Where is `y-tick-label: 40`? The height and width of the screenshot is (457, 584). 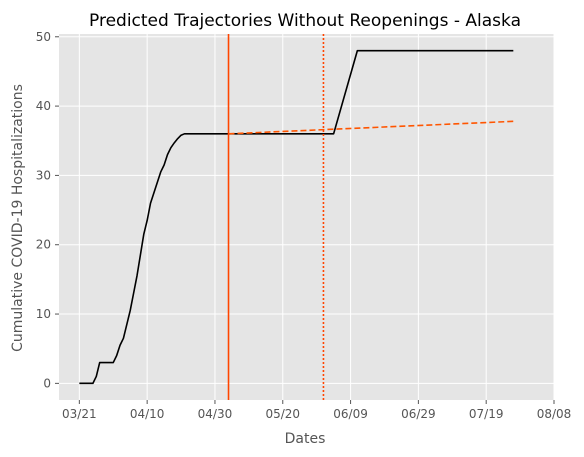
y-tick-label: 40 is located at coordinates (43, 106).